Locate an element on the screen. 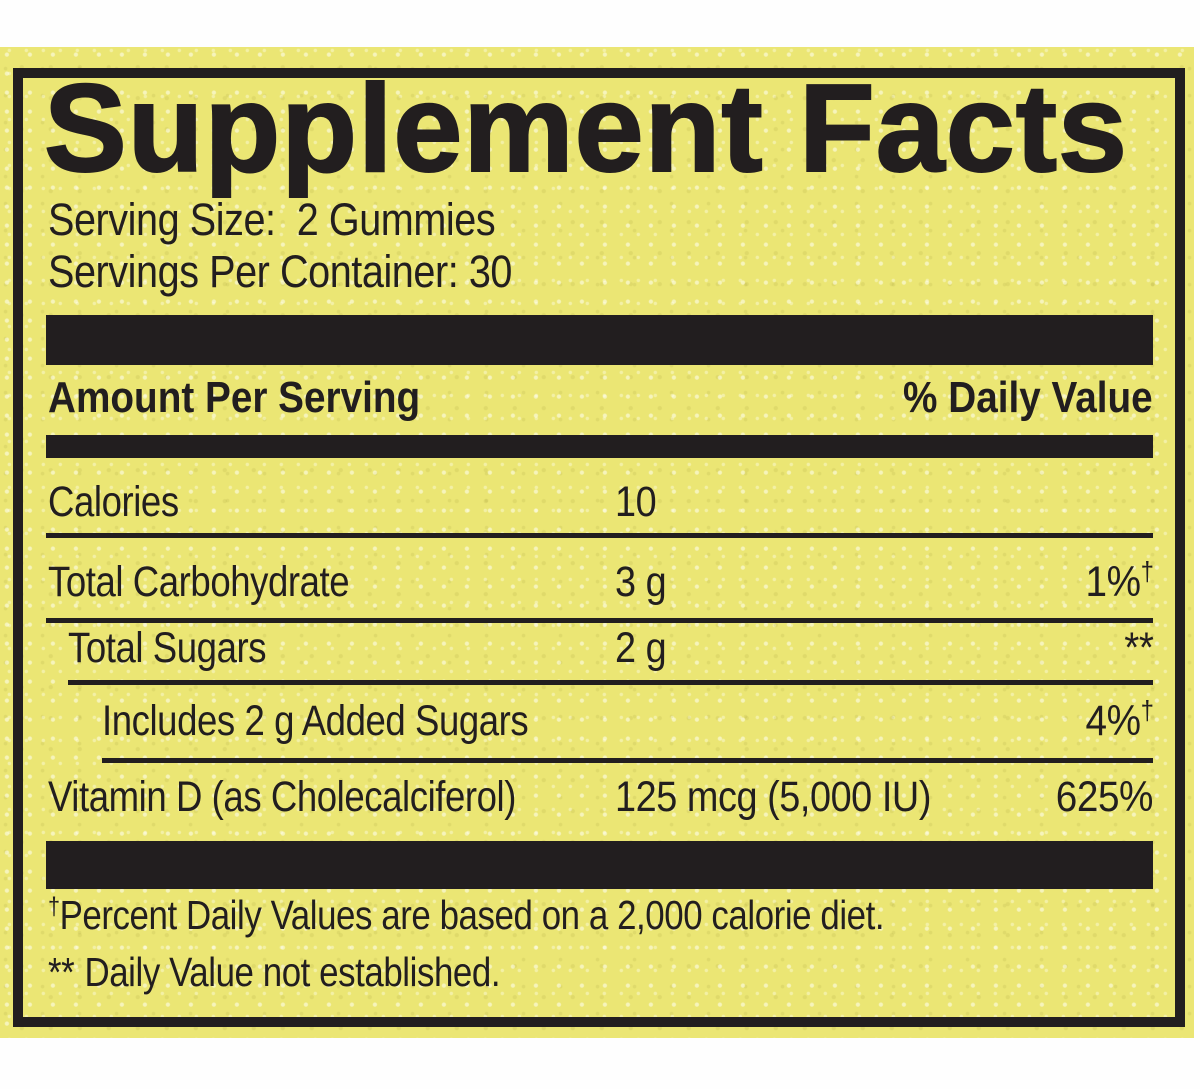 This screenshot has height=1089, width=1200. table-row-added-sugars: Includes 2 g Added Sugars 4%† is located at coordinates (576, 721).